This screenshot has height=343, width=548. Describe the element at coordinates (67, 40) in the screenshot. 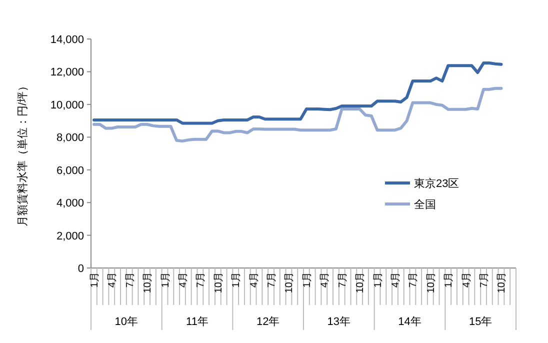

I see `y-tick-label: 14,000` at that location.